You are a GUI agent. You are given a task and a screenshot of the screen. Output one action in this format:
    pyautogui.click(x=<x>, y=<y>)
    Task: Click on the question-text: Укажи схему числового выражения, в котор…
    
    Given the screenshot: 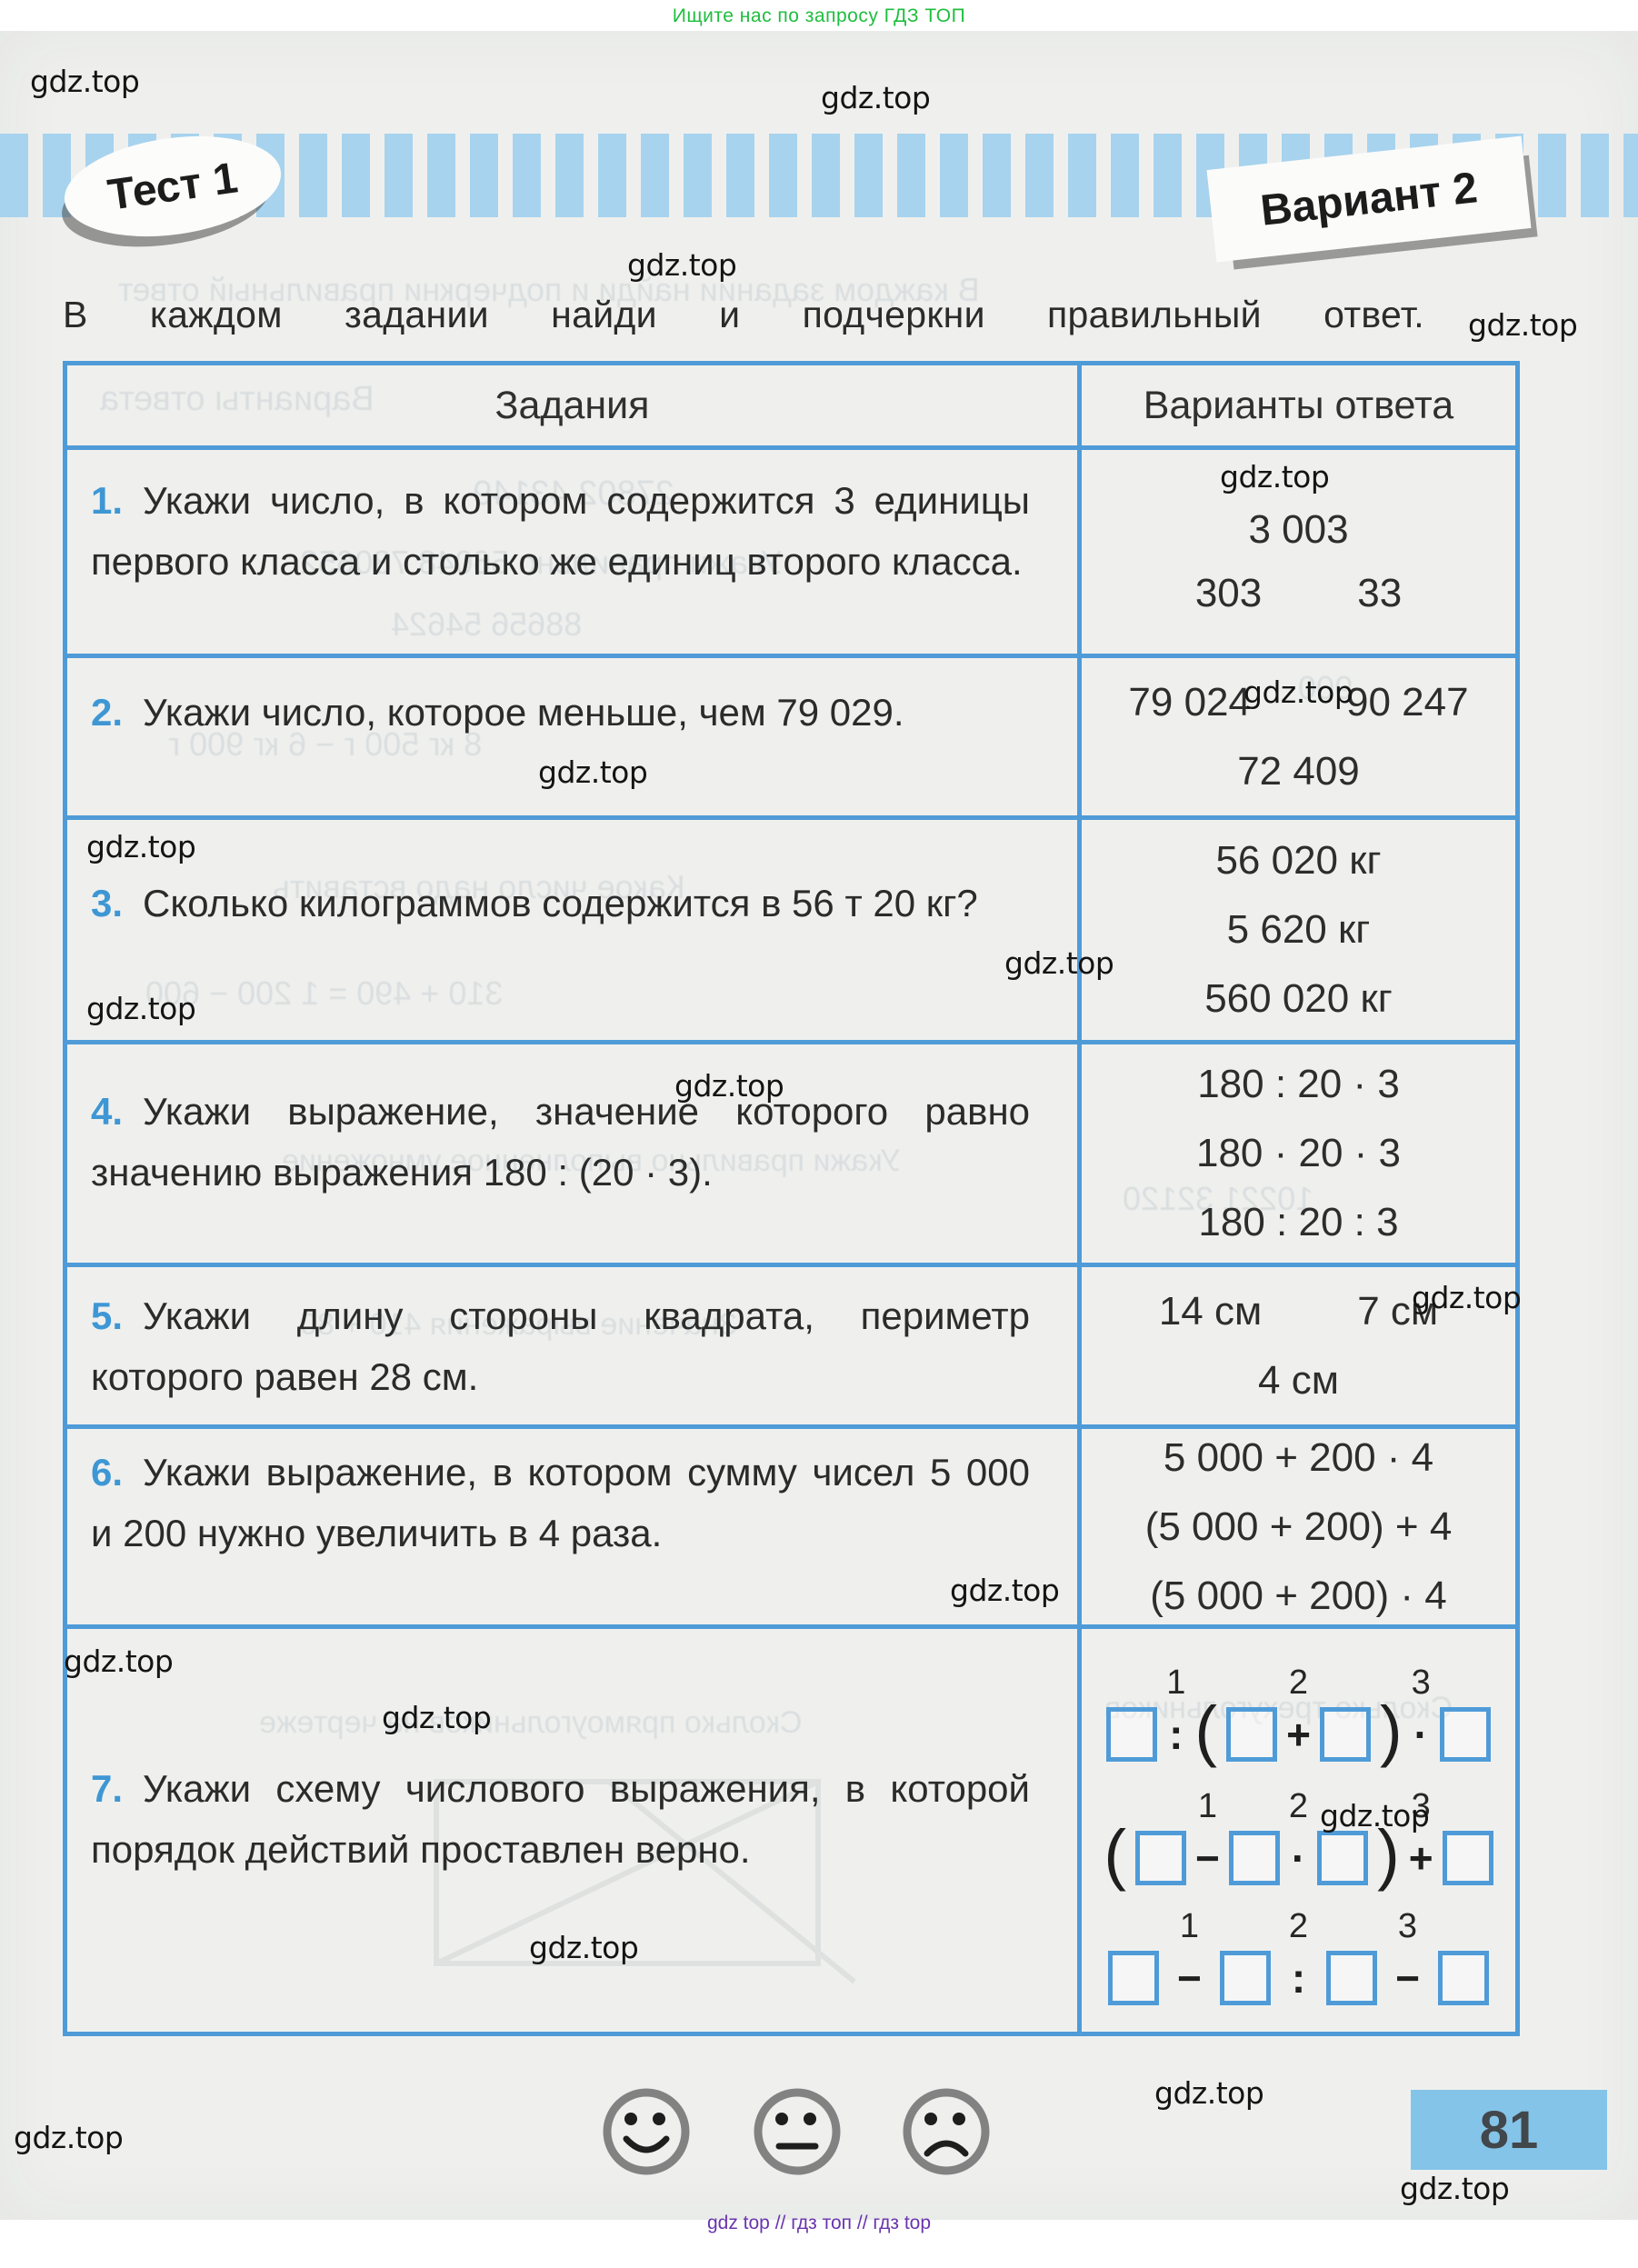 What is the action you would take?
    pyautogui.click(x=560, y=1819)
    